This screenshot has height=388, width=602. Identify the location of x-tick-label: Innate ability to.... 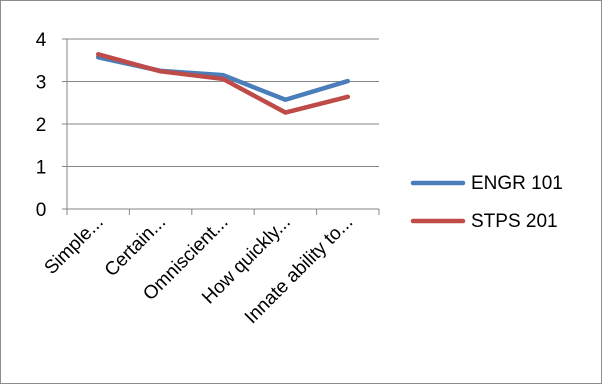
(299, 270).